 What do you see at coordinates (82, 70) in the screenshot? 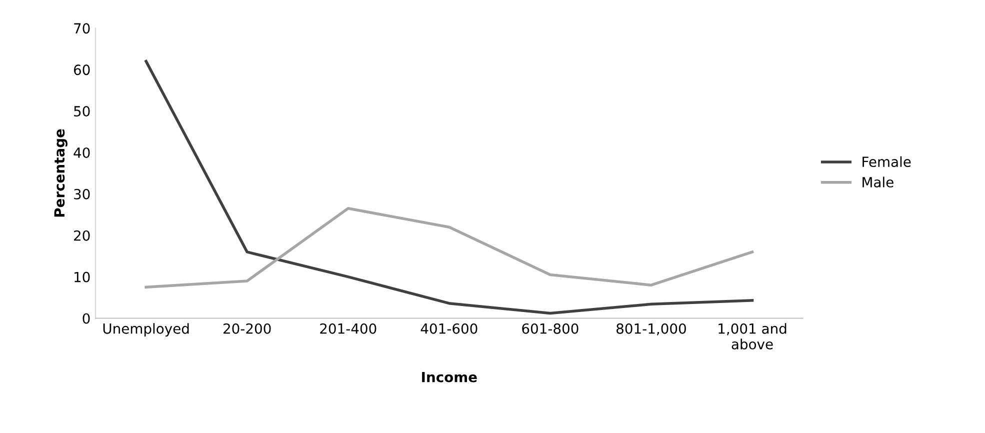
I see `y-tick-label: 60` at bounding box center [82, 70].